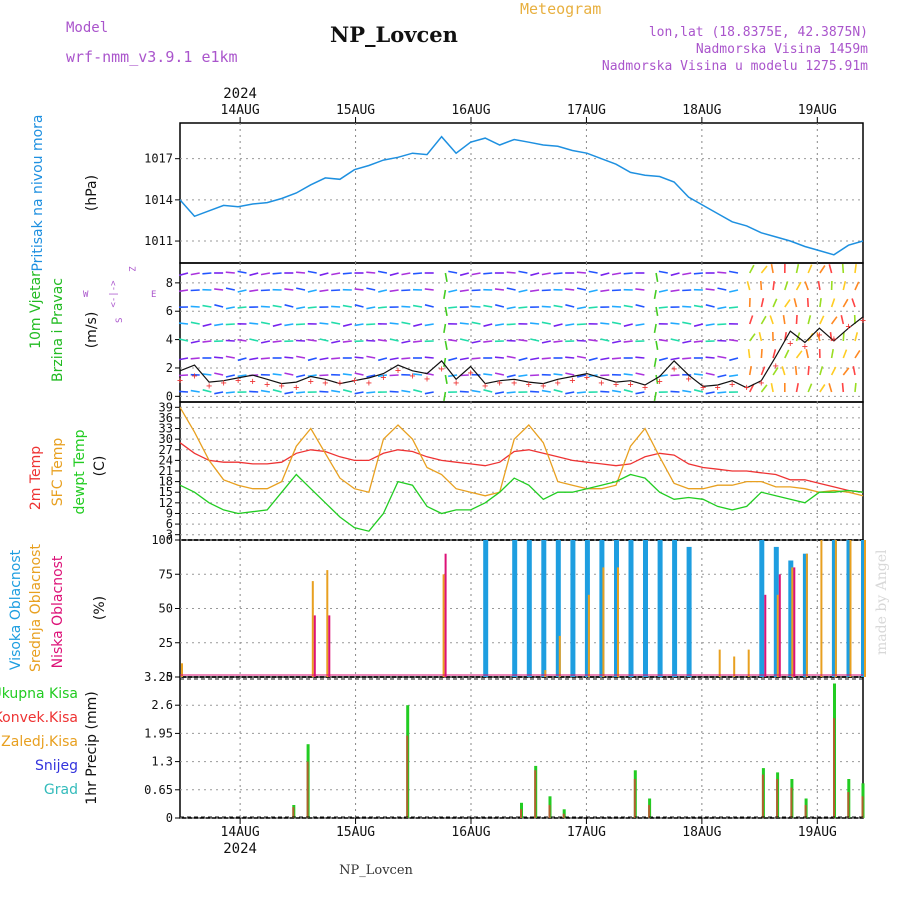 Image resolution: width=900 pixels, height=900 pixels. Describe the element at coordinates (87, 28) in the screenshot. I see `model-label: Model` at that location.